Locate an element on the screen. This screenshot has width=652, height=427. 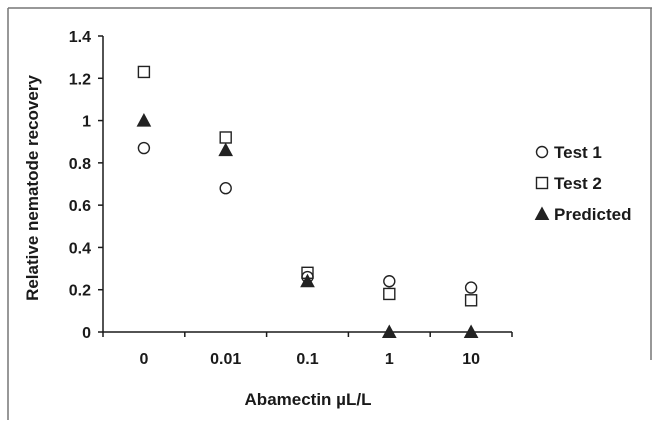
y-tick-label: 1 is located at coordinates (86, 122).